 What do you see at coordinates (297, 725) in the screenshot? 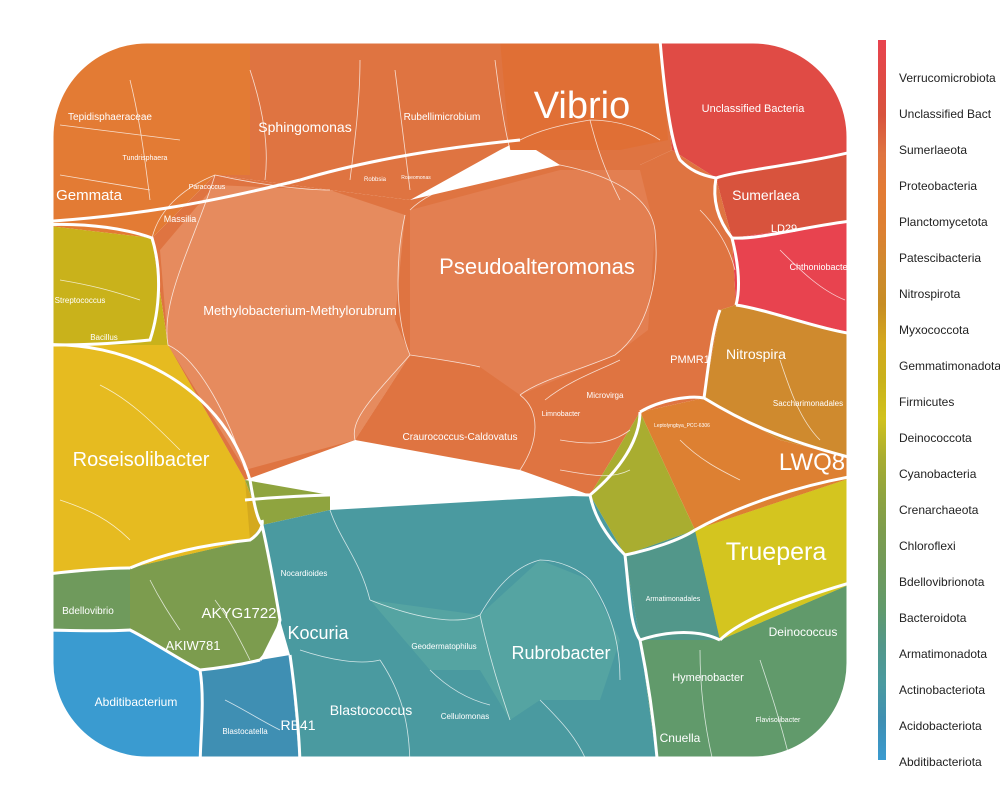
I see `label-rb41: RB41` at bounding box center [297, 725].